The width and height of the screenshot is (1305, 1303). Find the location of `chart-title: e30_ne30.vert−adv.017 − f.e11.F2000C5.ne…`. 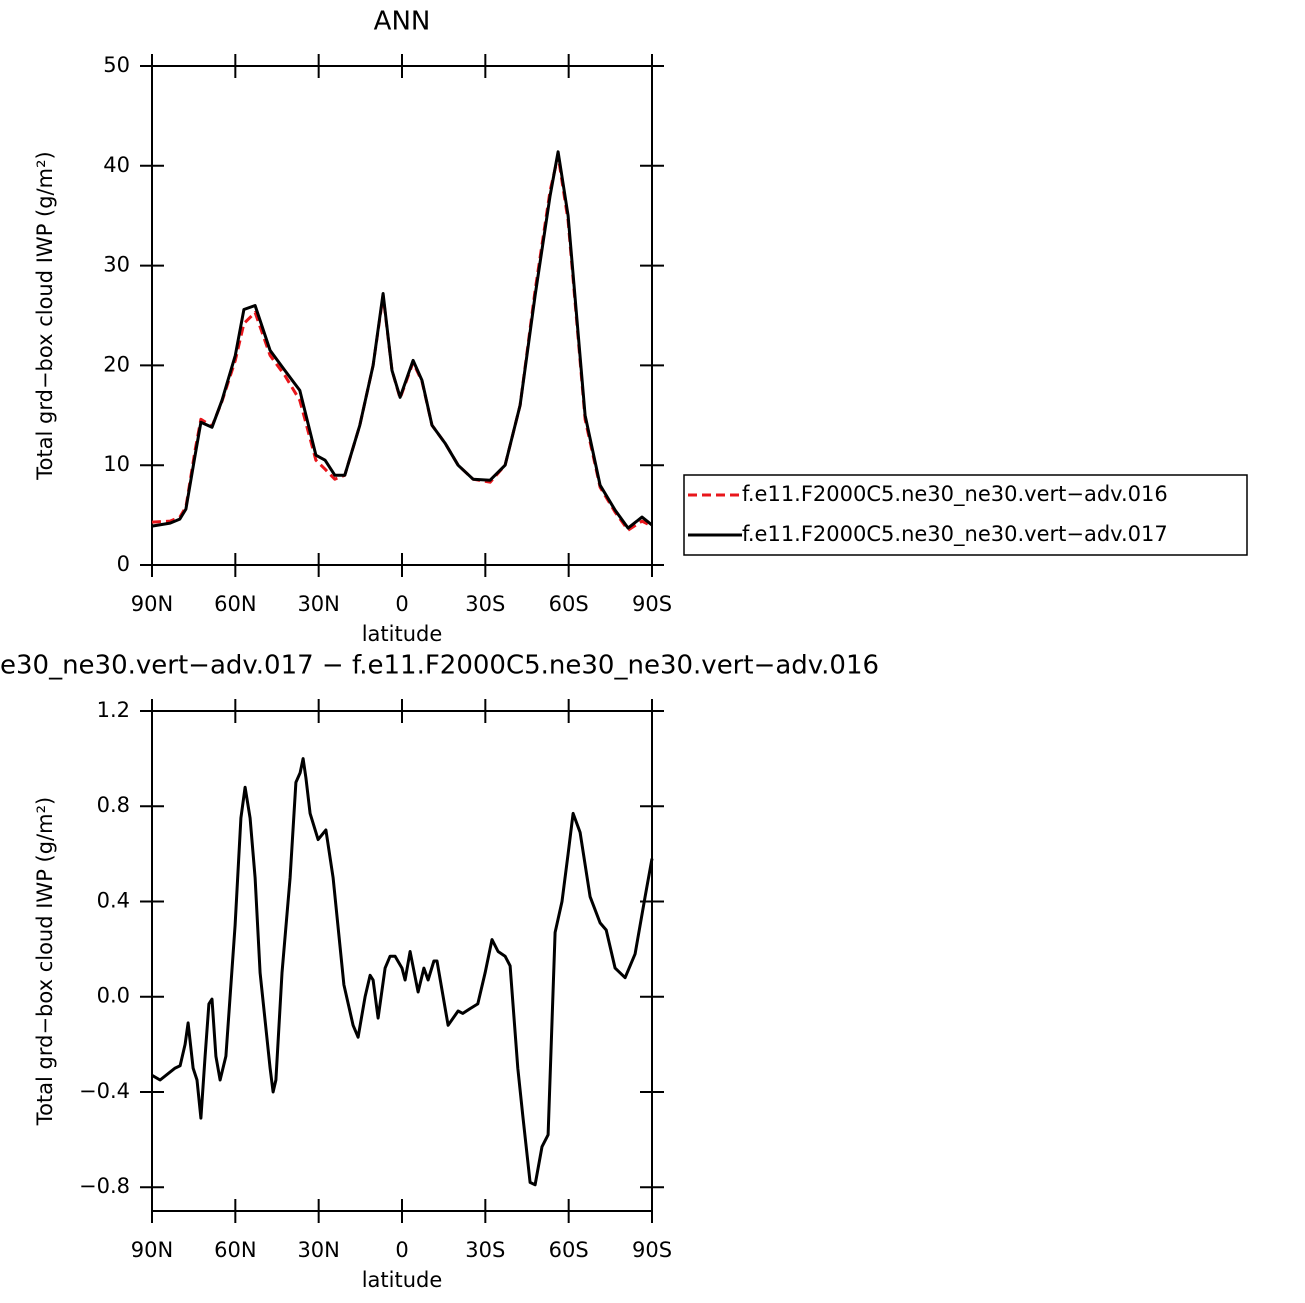

chart-title: e30_ne30.vert−adv.017 − f.e11.F2000C5.ne… is located at coordinates (439, 666).